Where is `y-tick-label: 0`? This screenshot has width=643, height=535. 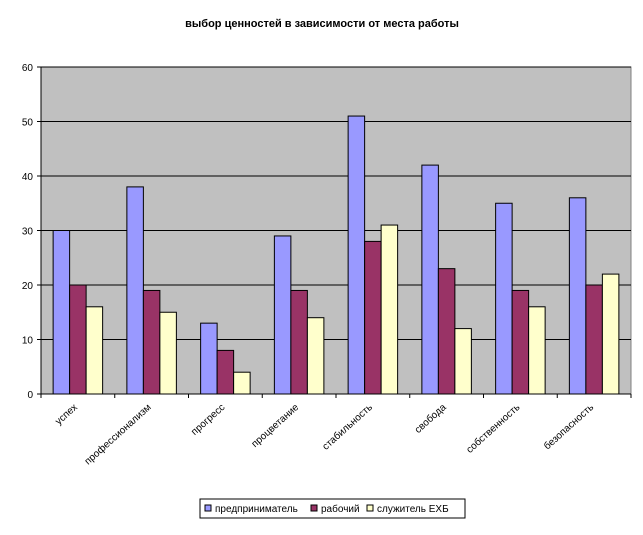 y-tick-label: 0 is located at coordinates (30, 395).